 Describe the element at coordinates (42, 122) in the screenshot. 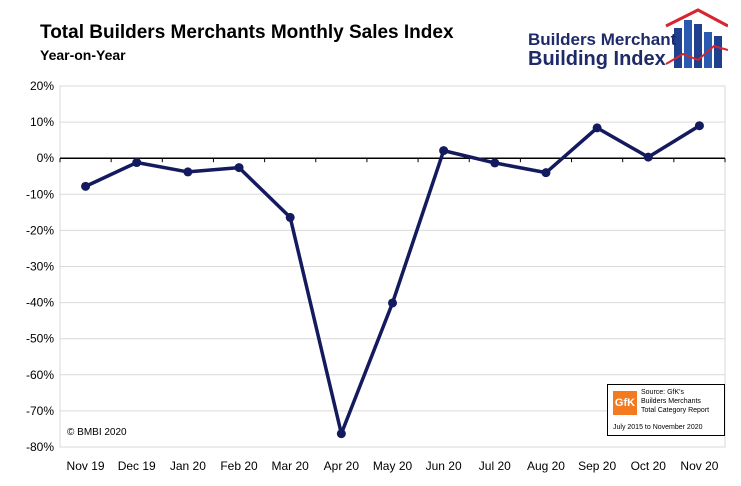

I see `y-tick-label: 10%` at that location.